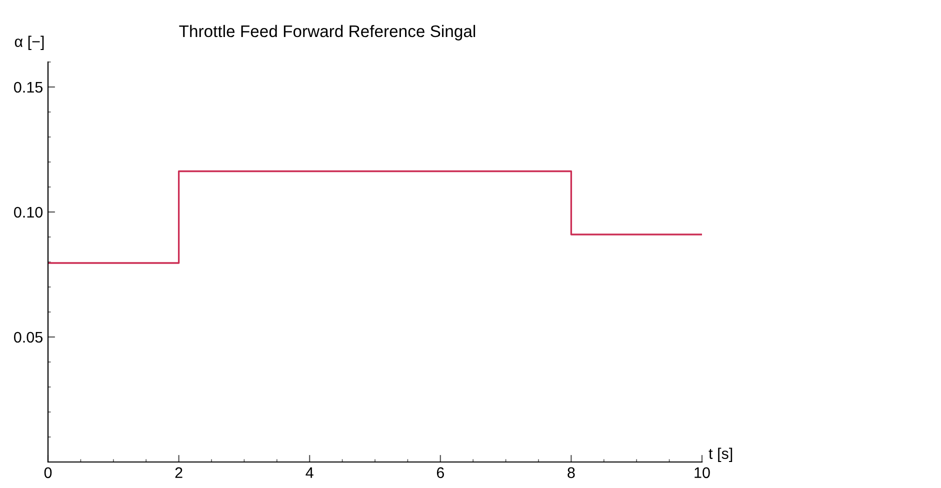  What do you see at coordinates (440, 472) in the screenshot?
I see `x-tick-label: 6` at bounding box center [440, 472].